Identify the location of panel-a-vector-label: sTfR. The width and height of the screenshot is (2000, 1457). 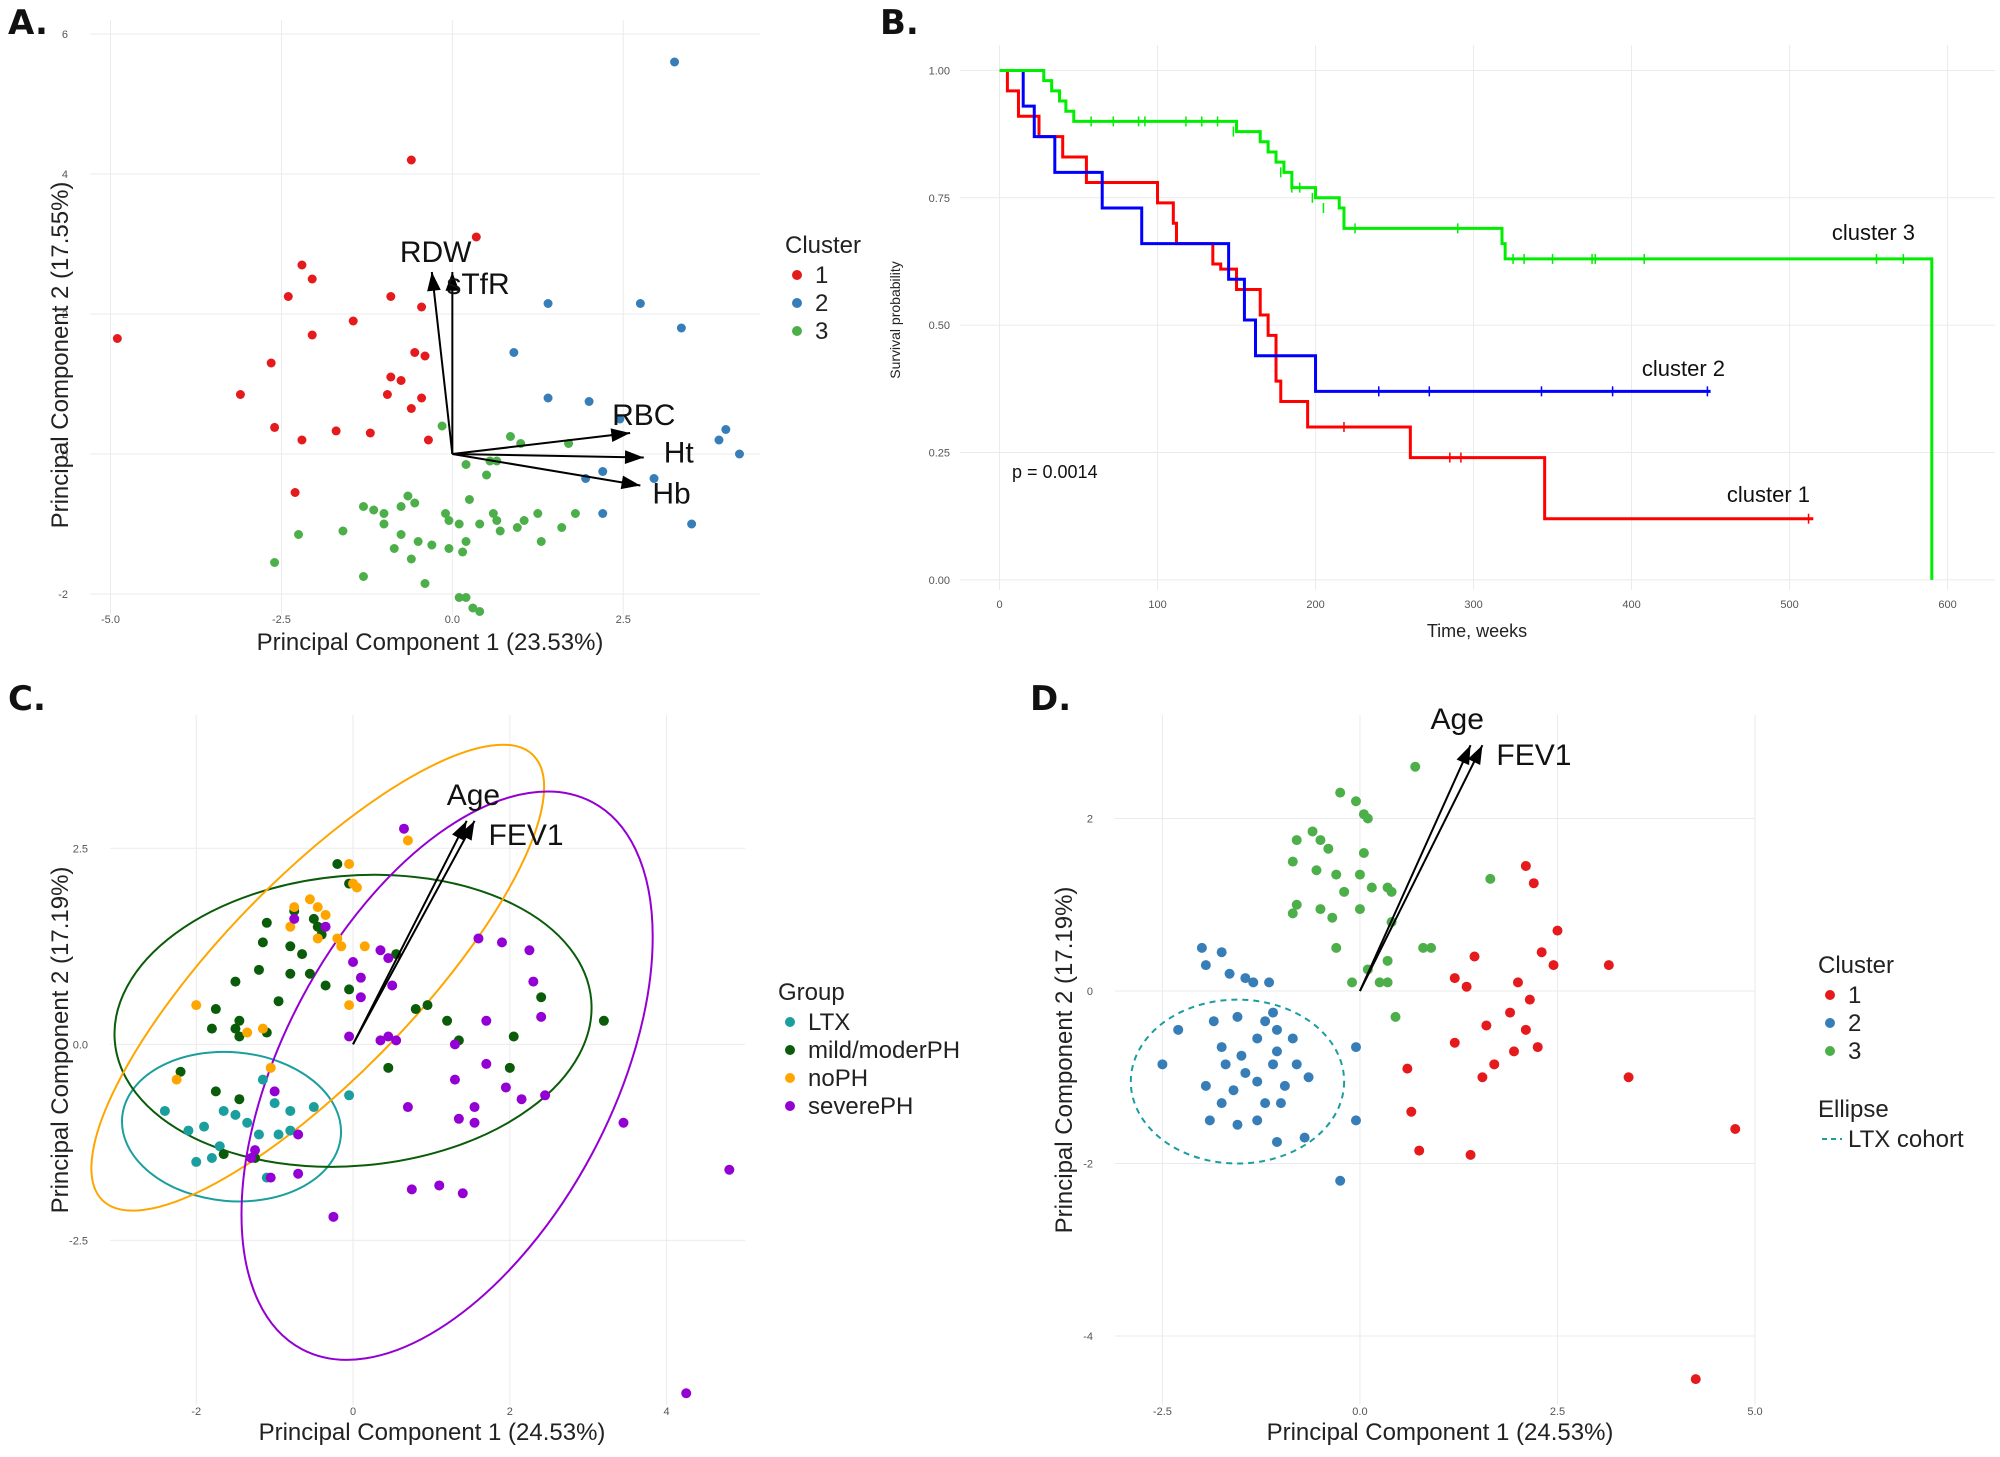
(477, 284).